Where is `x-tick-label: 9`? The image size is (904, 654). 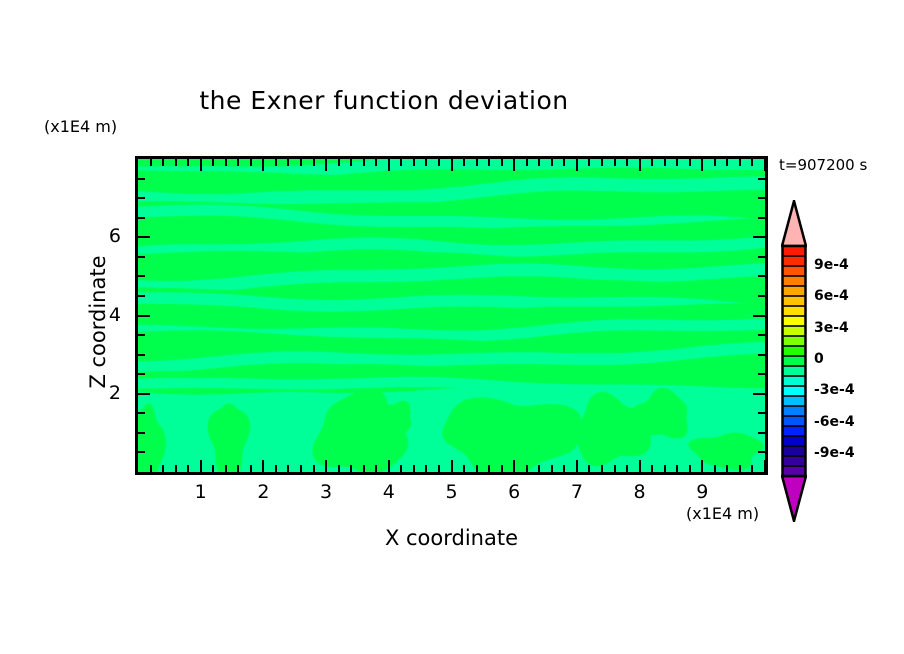
x-tick-label: 9 is located at coordinates (702, 492).